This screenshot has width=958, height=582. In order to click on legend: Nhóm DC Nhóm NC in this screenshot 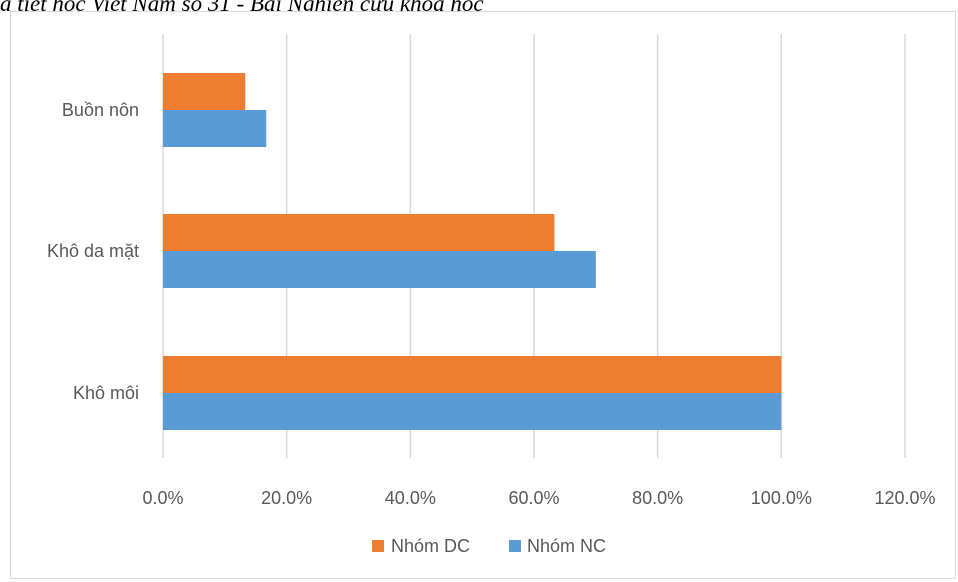, I will do `click(489, 546)`.